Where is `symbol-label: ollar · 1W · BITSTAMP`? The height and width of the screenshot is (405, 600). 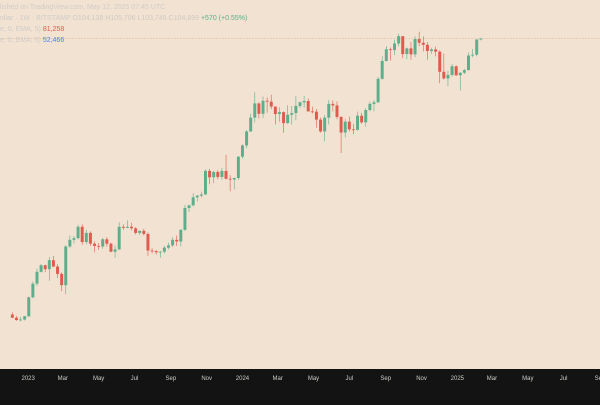
symbol-label: ollar · 1W · BITSTAMP is located at coordinates (35, 18).